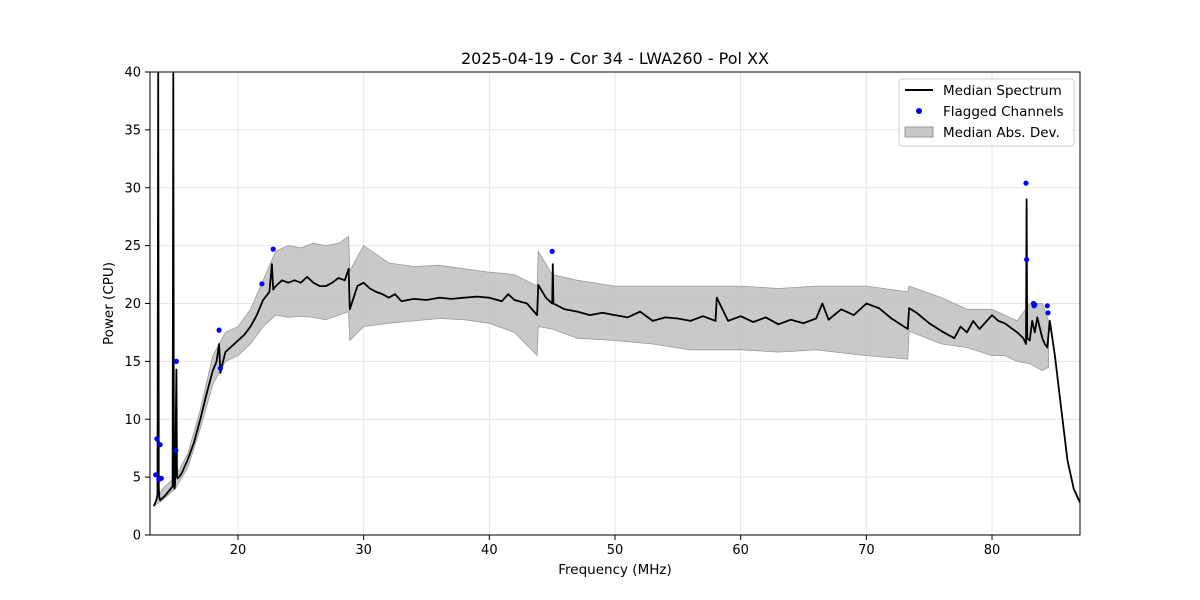 The height and width of the screenshot is (600, 1200). I want to click on y-tick-label: 30, so click(132, 188).